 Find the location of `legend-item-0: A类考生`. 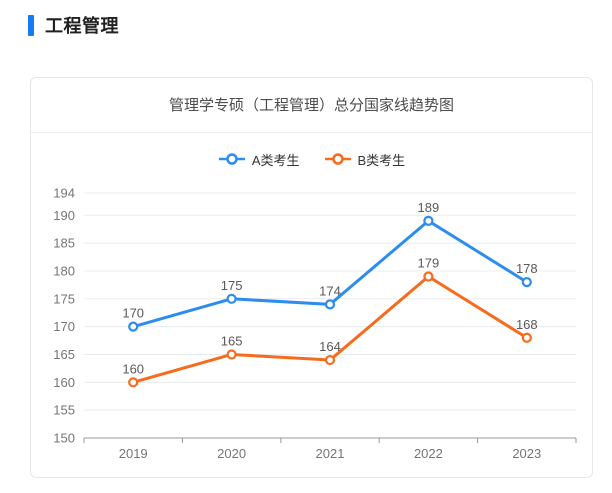

legend-item-0: A类考生 is located at coordinates (259, 159).